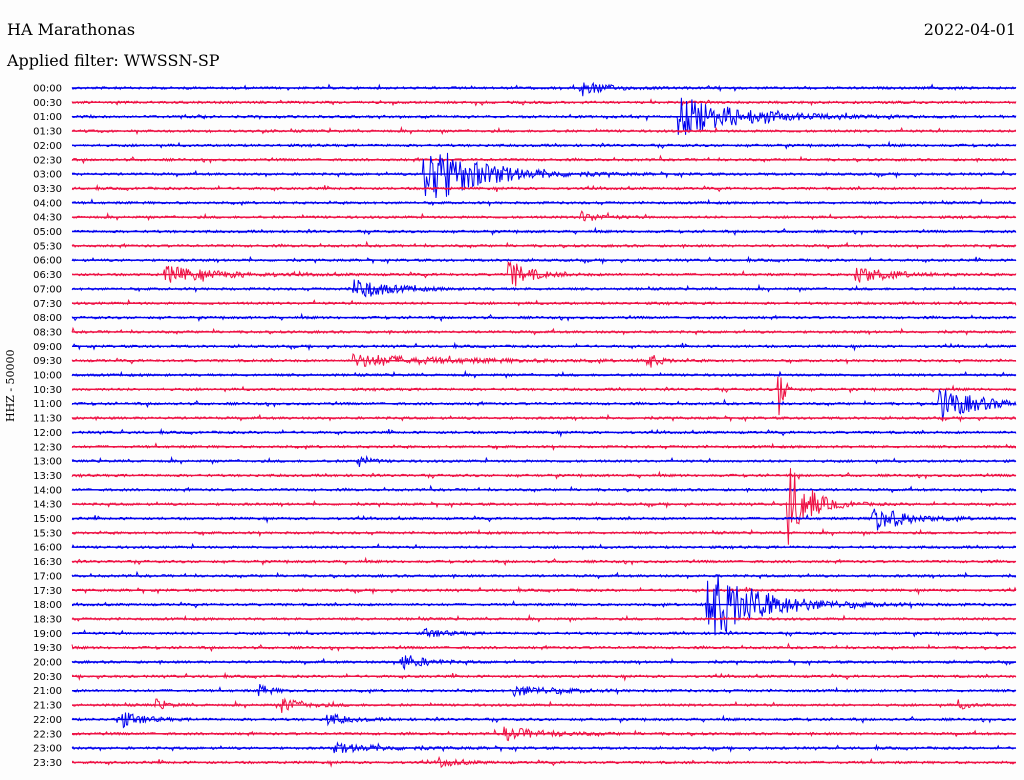 This screenshot has height=780, width=1024. I want to click on row-time-label: 11:30, so click(47, 419).